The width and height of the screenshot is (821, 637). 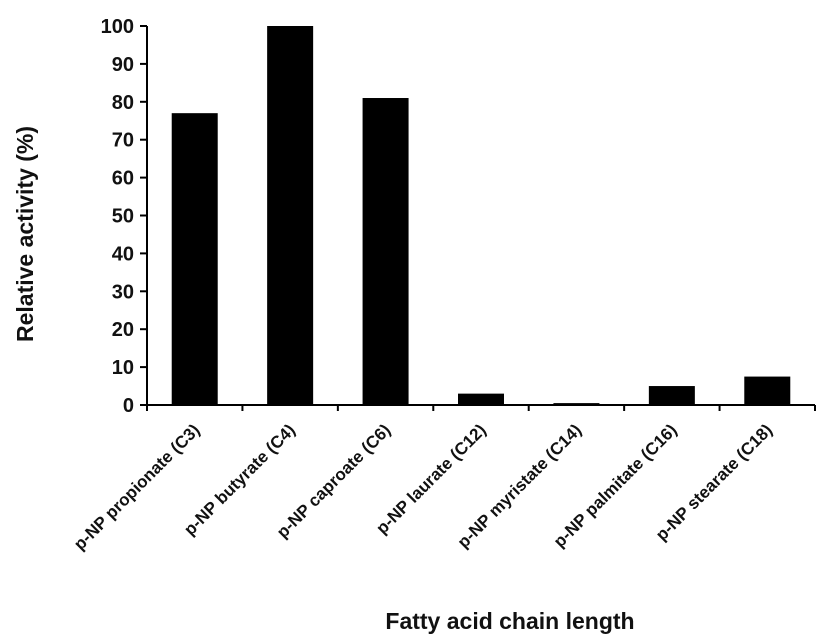 What do you see at coordinates (123, 330) in the screenshot?
I see `y-tick-label: 20` at bounding box center [123, 330].